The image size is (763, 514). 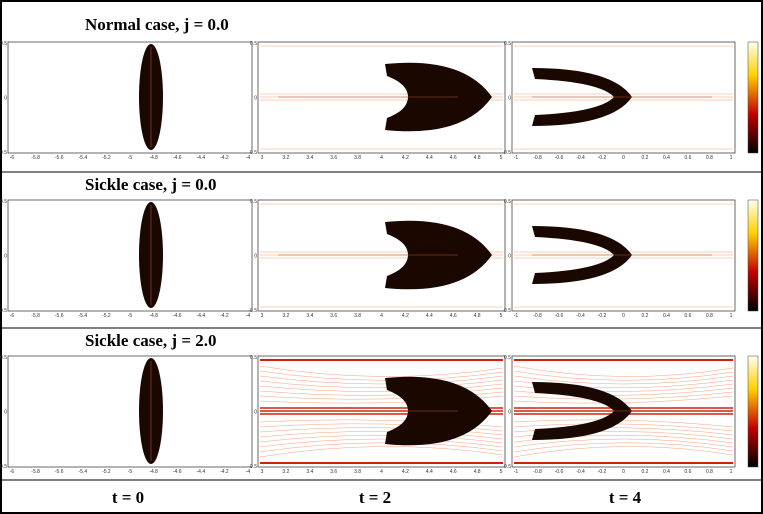 I want to click on x-tick-label: -0.2, so click(x=602, y=472).